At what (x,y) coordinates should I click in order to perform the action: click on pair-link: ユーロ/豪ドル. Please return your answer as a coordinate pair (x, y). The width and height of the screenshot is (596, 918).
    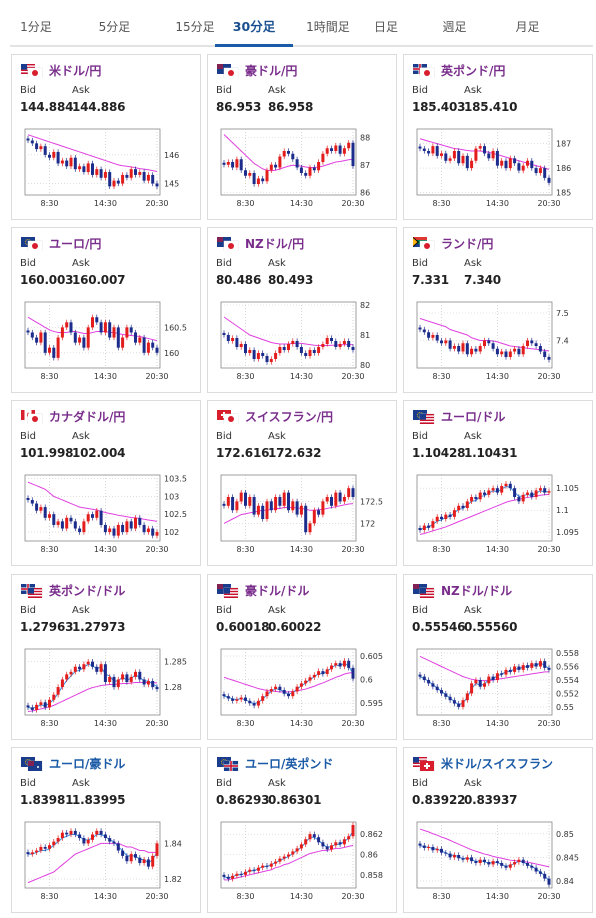
    Looking at the image, I should click on (73, 763).